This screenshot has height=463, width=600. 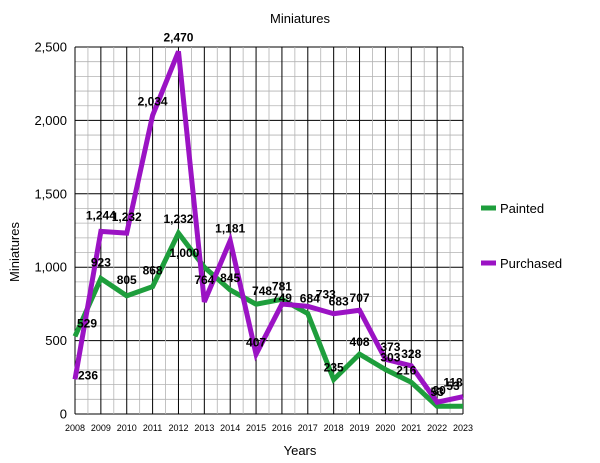 I want to click on x-tick-label: 2018, so click(x=334, y=428).